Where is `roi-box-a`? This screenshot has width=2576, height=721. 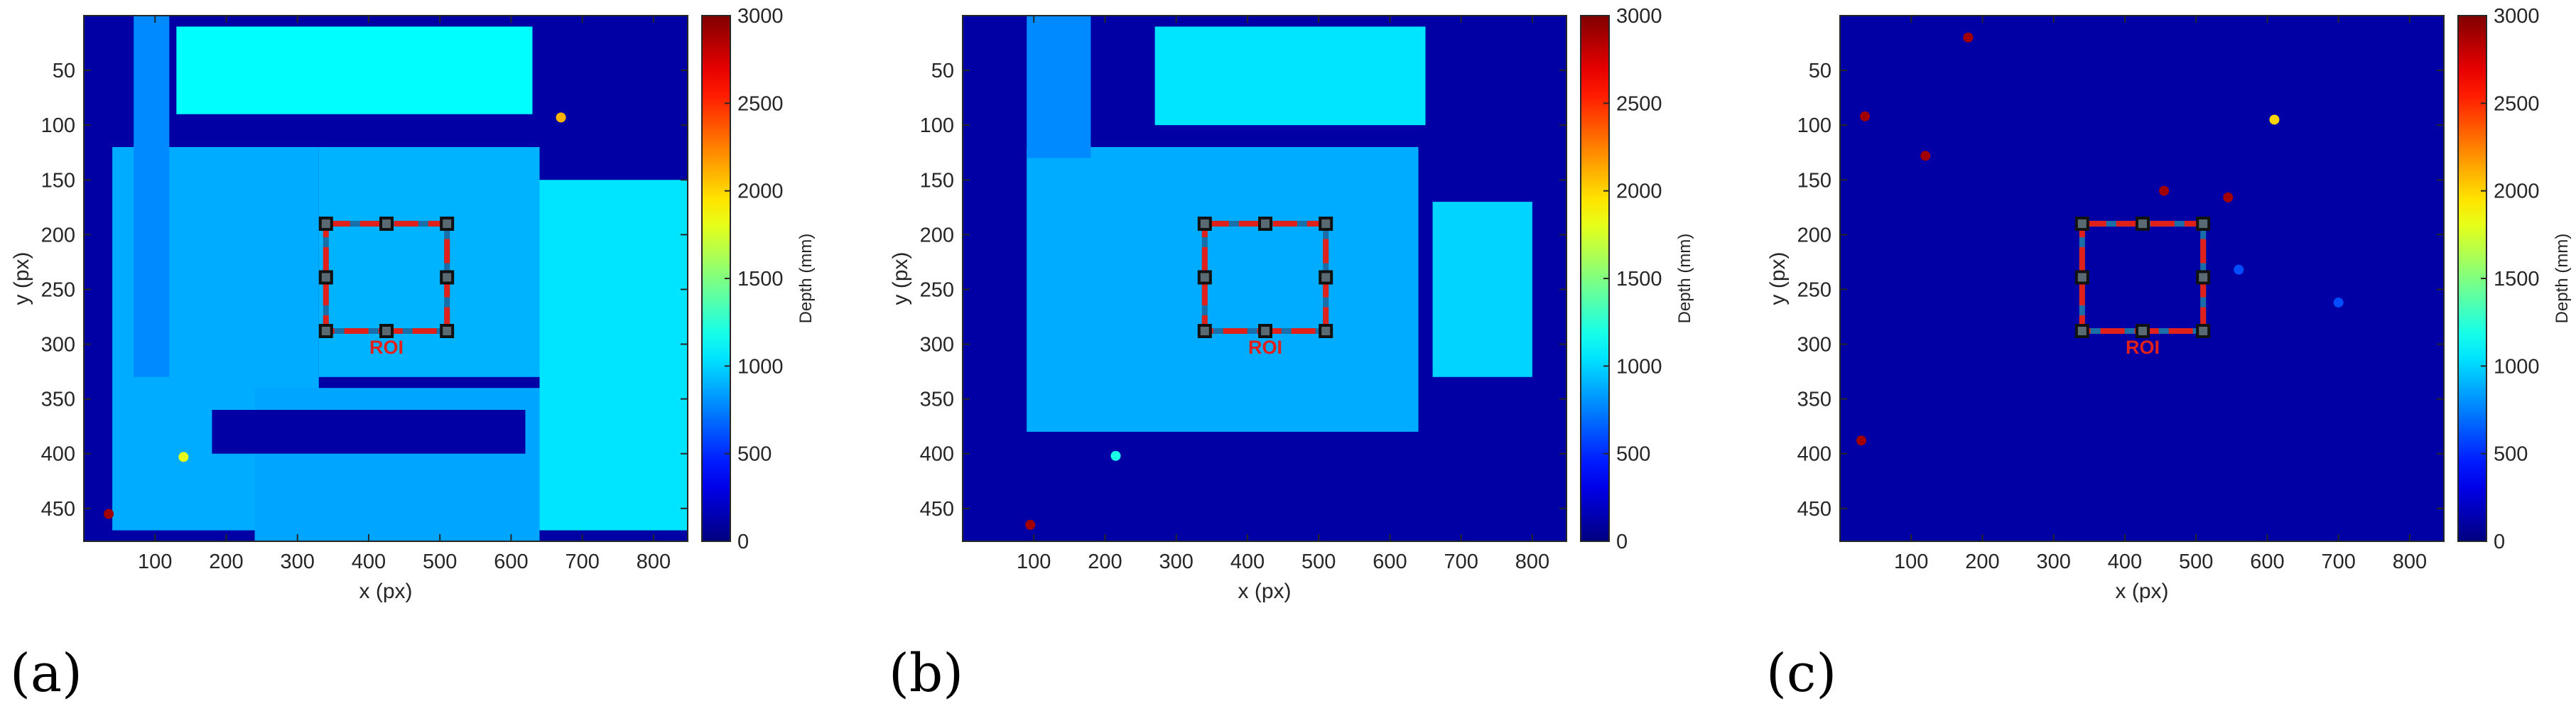
roi-box-a is located at coordinates (386, 277).